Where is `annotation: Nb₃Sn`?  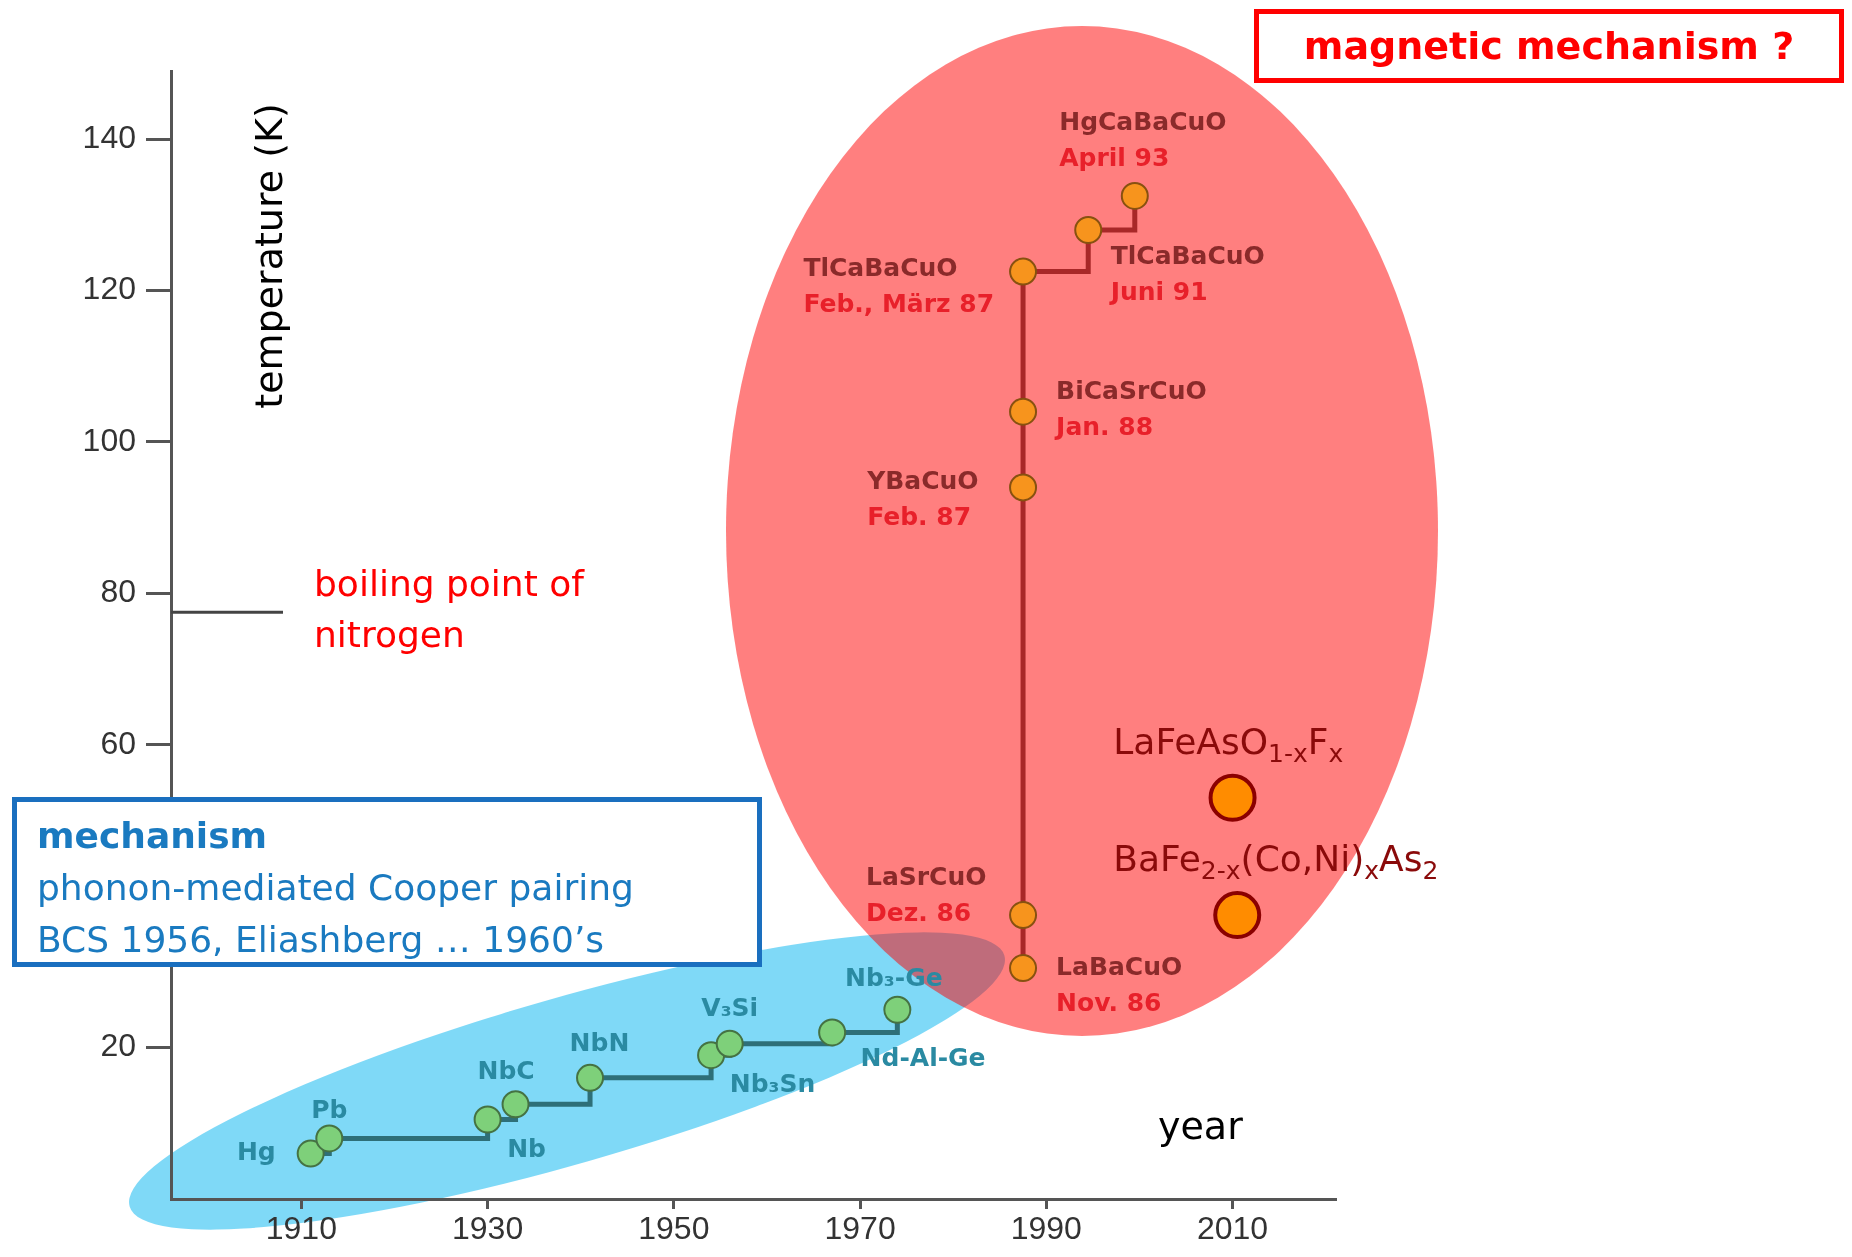 annotation: Nb₃Sn is located at coordinates (772, 1084).